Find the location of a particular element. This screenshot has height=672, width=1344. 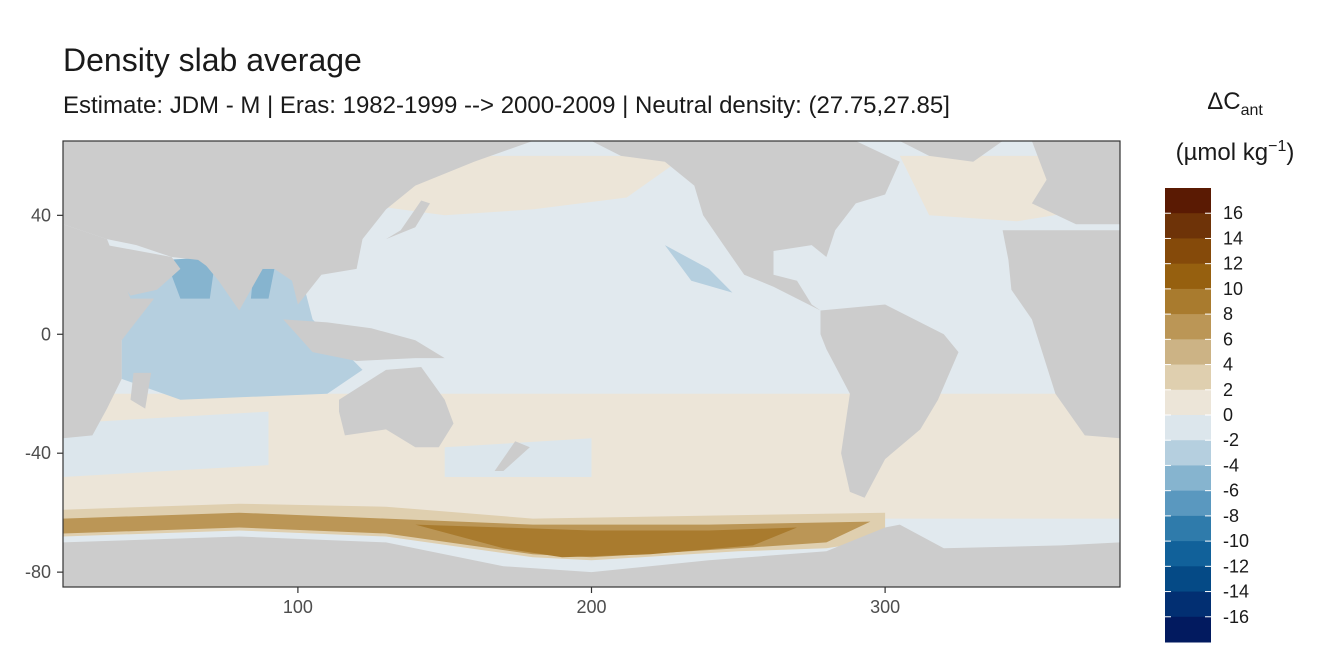

legend-label: -2 is located at coordinates (1231, 440).